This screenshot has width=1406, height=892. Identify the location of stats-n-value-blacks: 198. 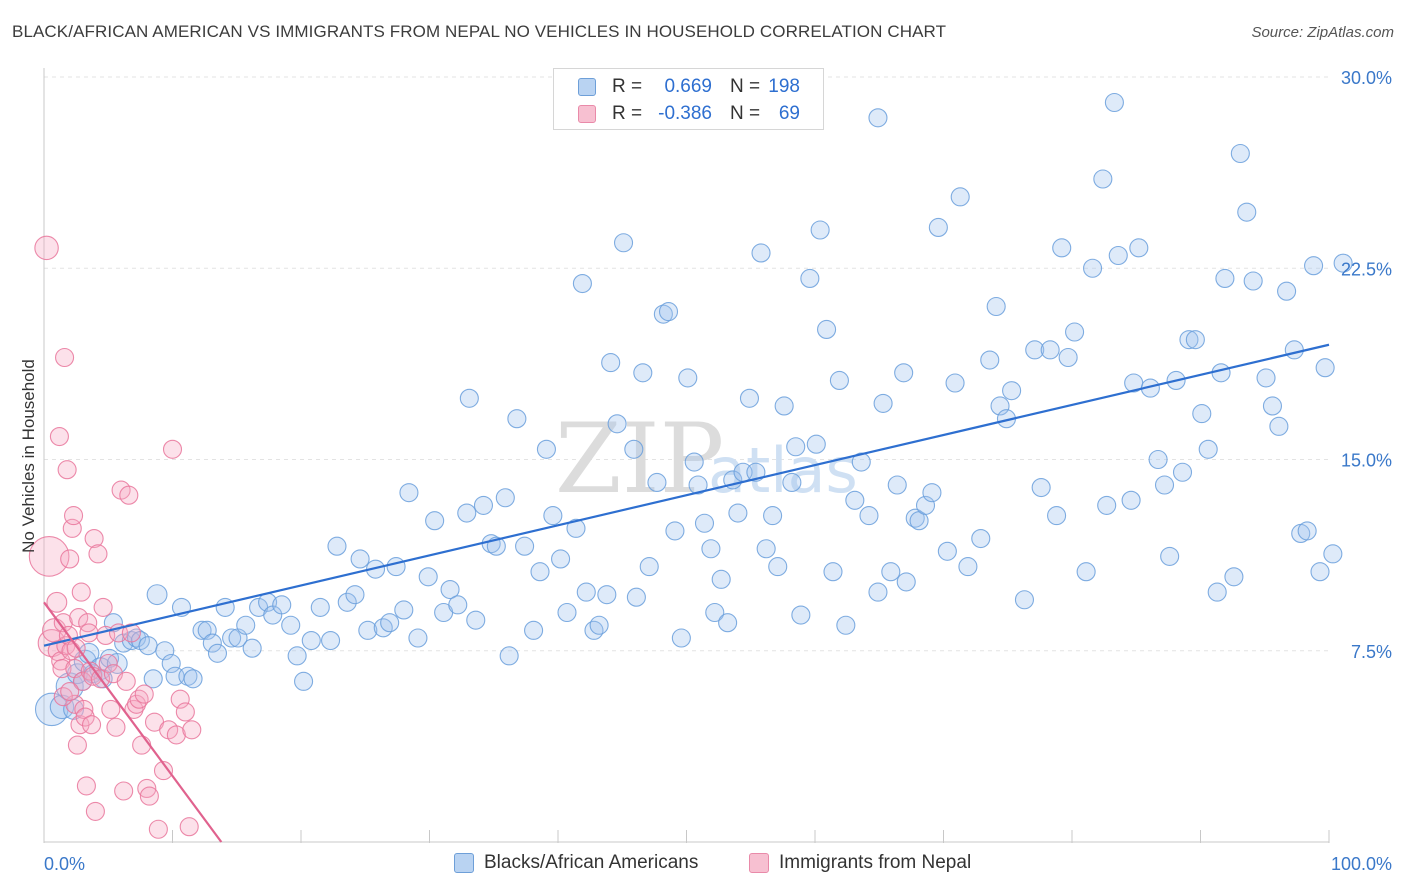
(784, 86).